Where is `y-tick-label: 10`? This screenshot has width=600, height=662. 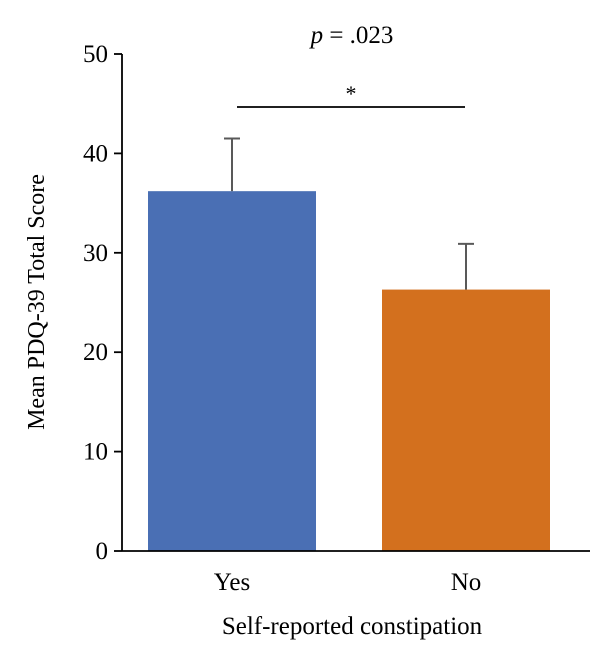
y-tick-label: 10 is located at coordinates (95, 452).